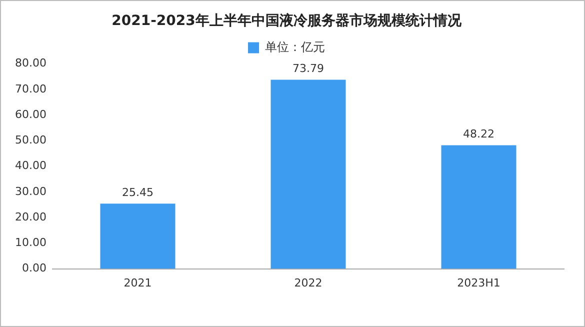 The image size is (585, 327). I want to click on data-label: 48.22, so click(478, 134).